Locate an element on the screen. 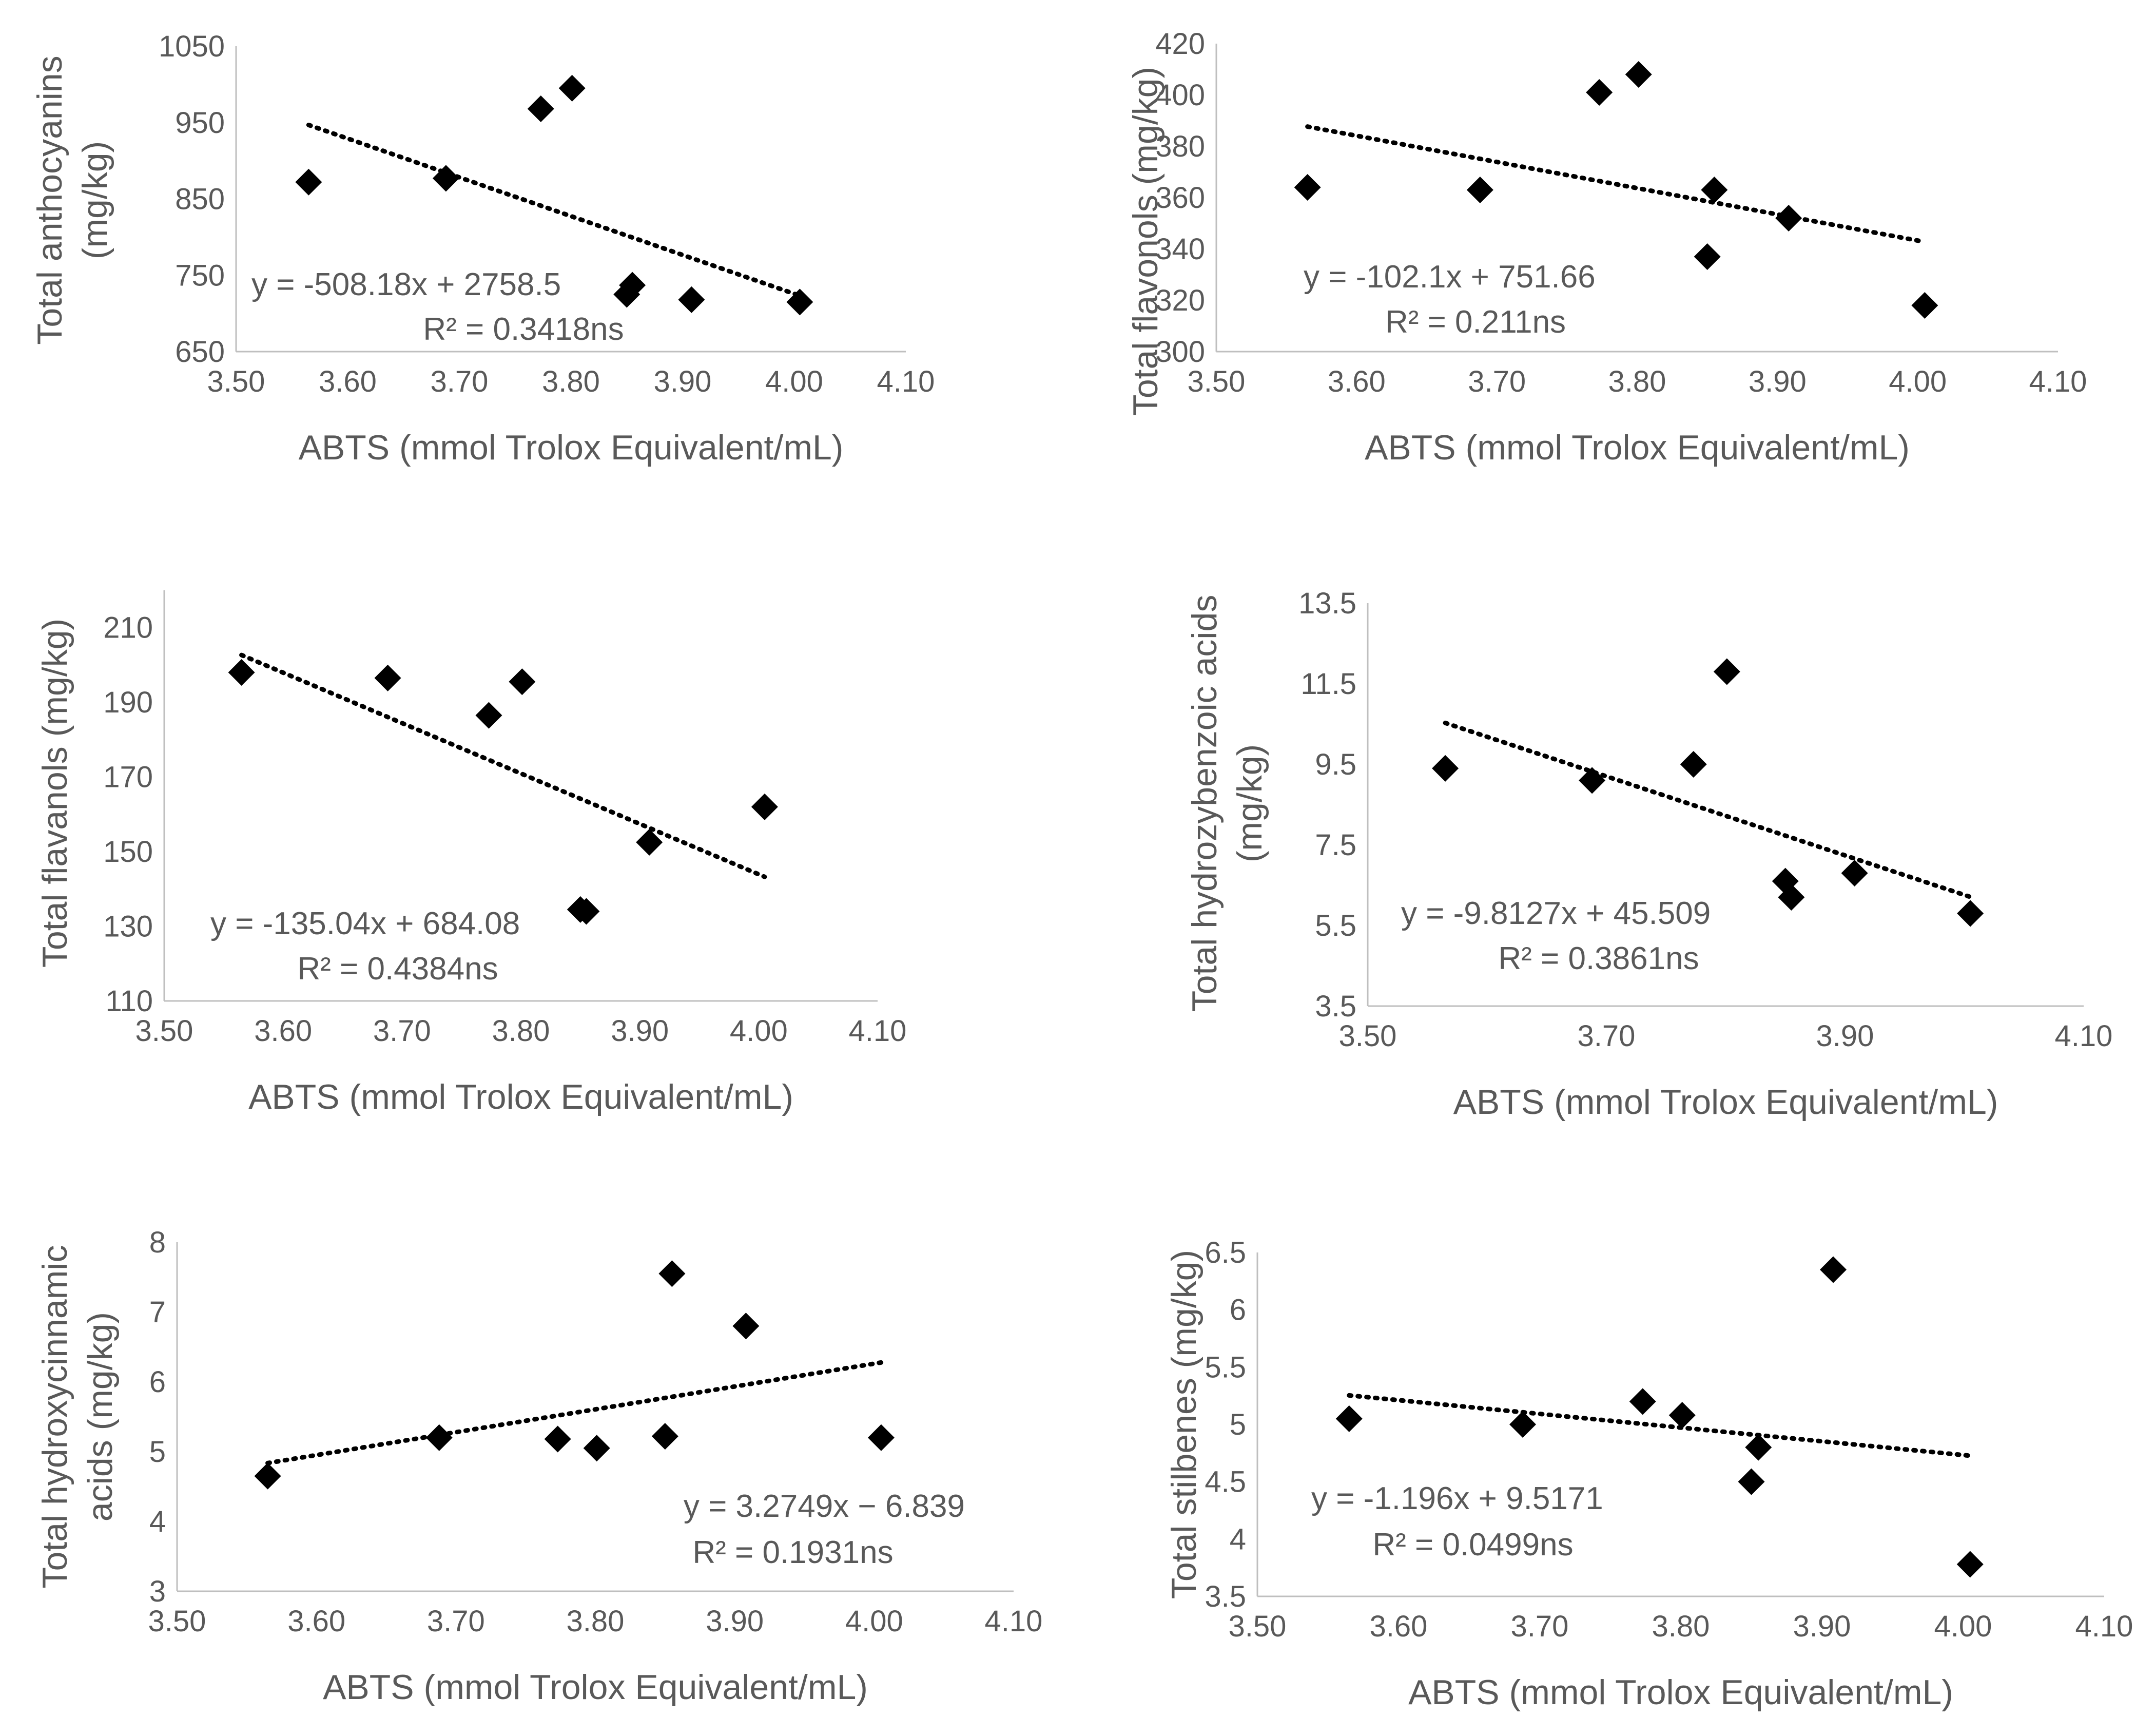  y-tick-label: 3 is located at coordinates (157, 1591).